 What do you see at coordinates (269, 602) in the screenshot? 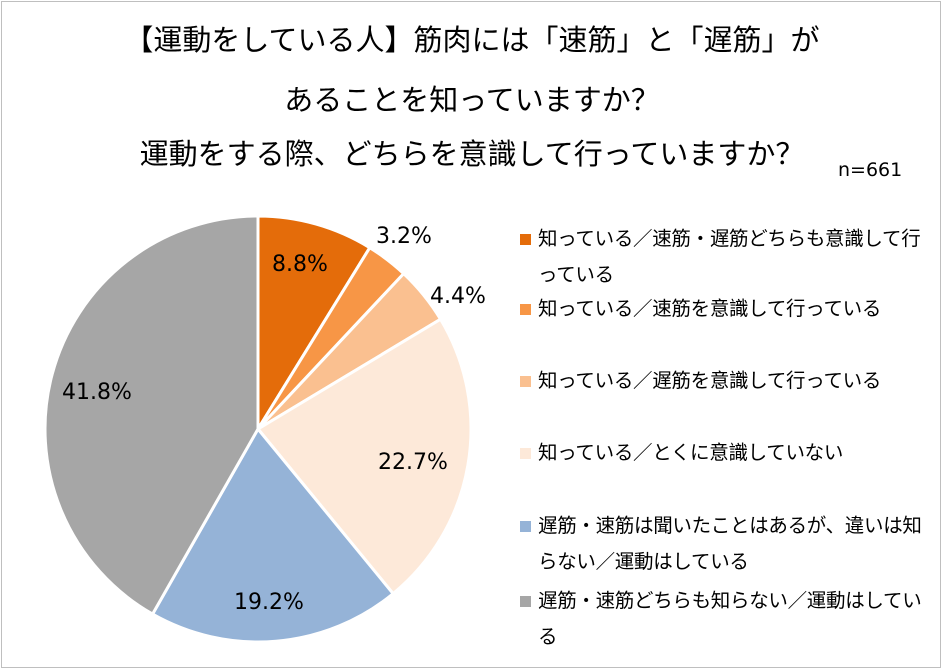
I see `pie-data-label-5: 19.2%` at bounding box center [269, 602].